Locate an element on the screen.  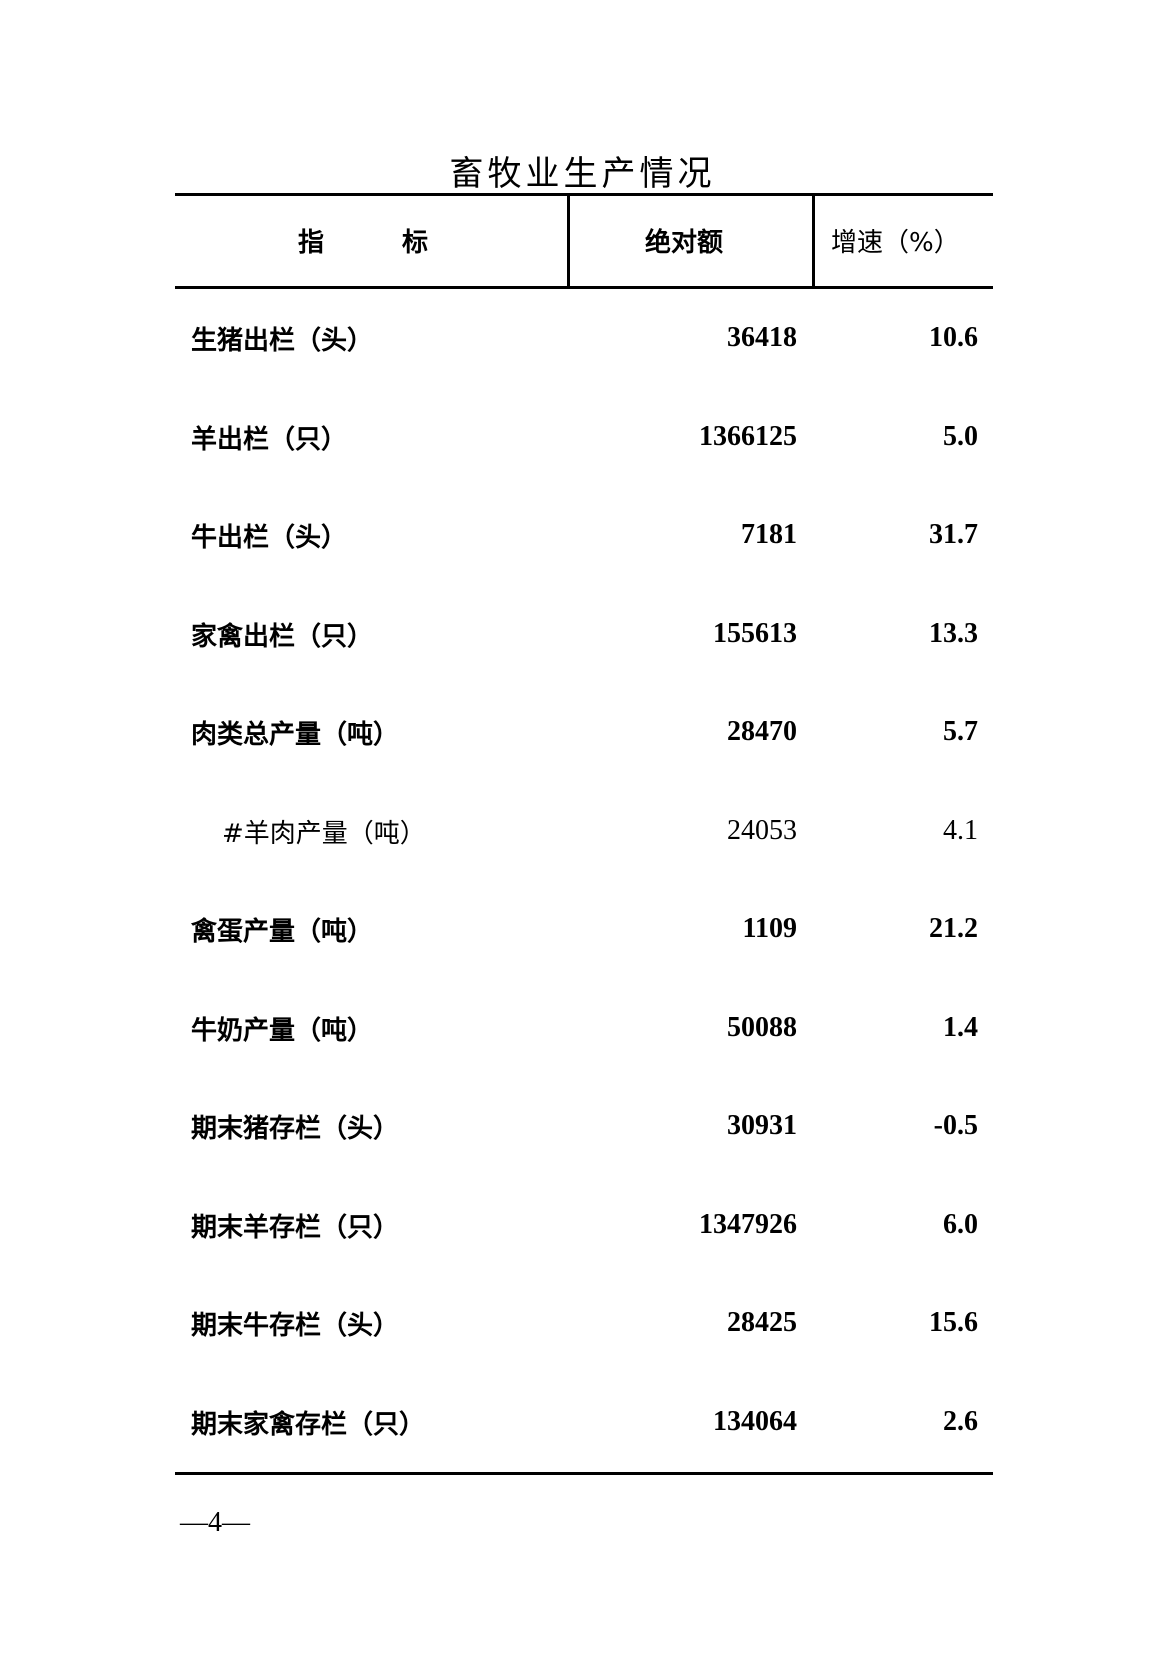
table-row: 羊出栏（只） 1366125 5.0 is located at coordinates (582, 439).